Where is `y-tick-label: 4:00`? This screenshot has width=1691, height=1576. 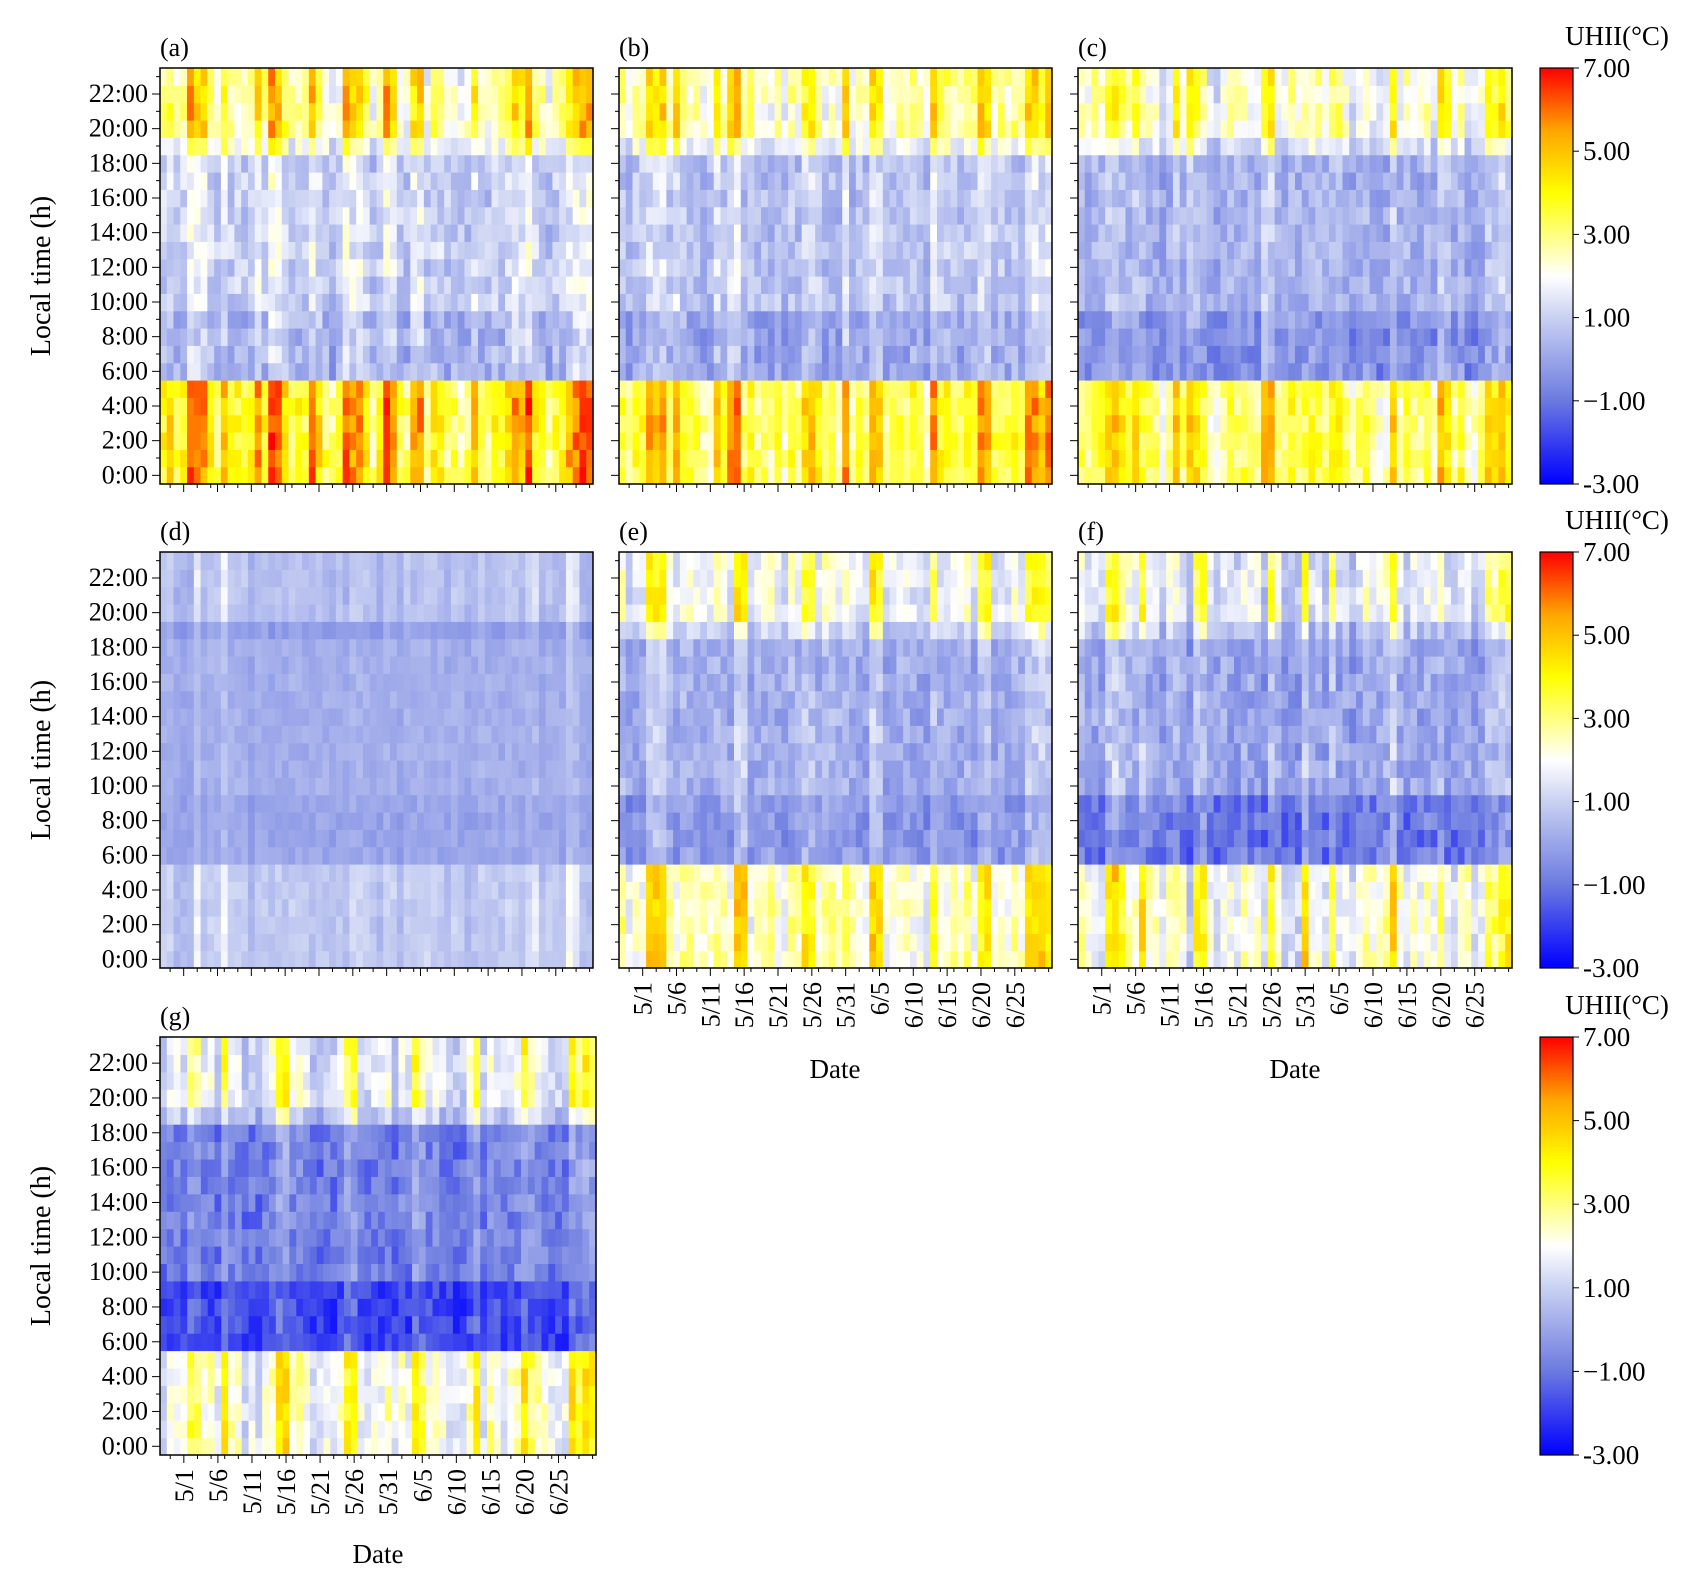 y-tick-label: 4:00 is located at coordinates (125, 405).